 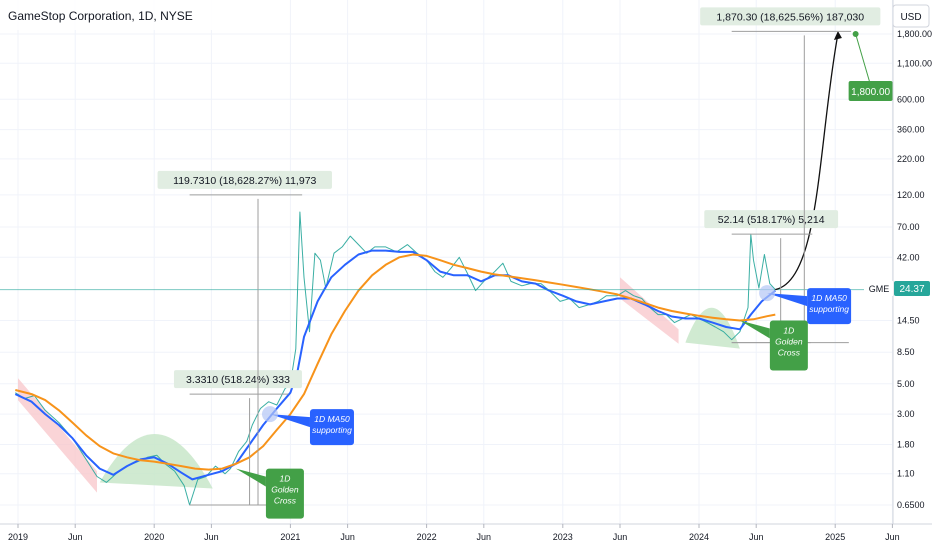 I want to click on measure-label: 1,870.30 (18,625.56%) 187,030, so click(x=790, y=17).